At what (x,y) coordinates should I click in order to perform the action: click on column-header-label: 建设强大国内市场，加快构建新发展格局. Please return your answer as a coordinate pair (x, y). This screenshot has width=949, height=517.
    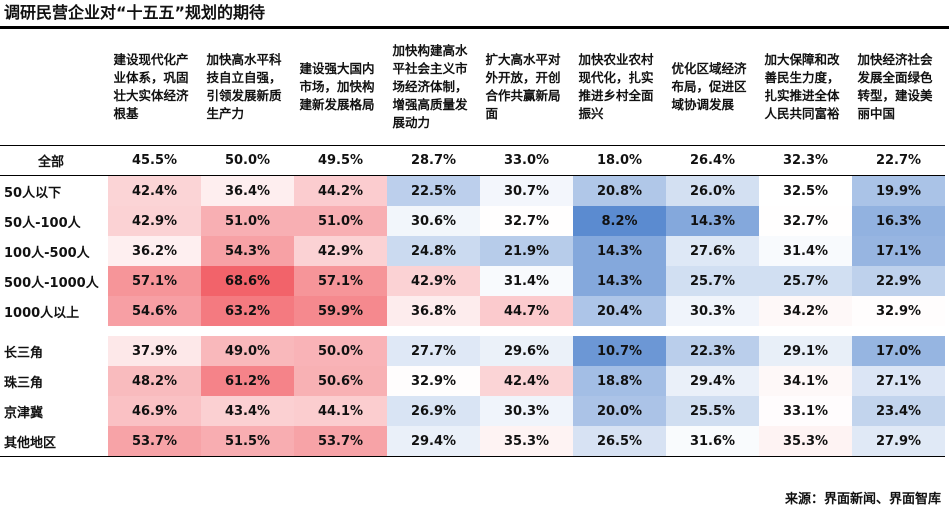
    Looking at the image, I should click on (337, 86).